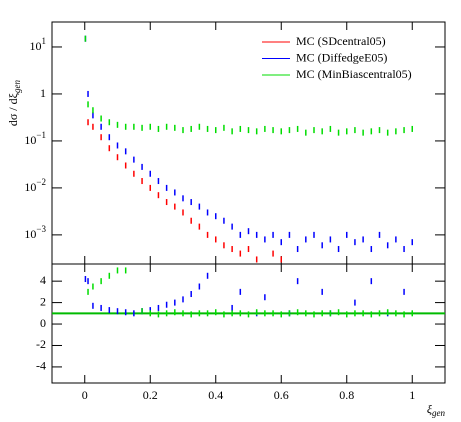 The width and height of the screenshot is (461, 422). I want to click on tick-exponent: 1, so click(44, 41).